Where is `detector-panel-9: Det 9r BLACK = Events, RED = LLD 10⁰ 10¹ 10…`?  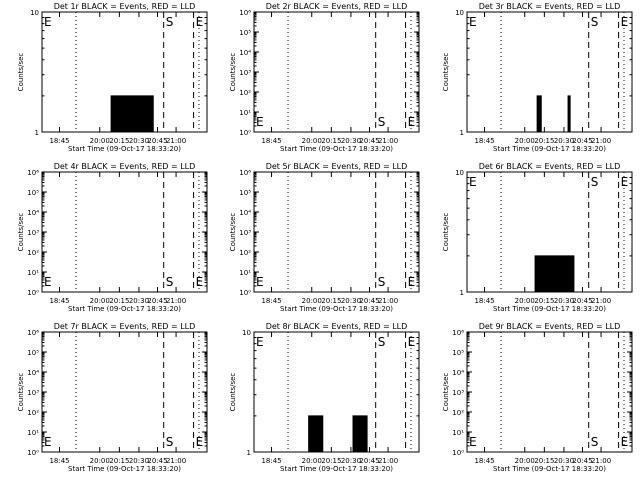 detector-panel-9: Det 9r BLACK = Events, RED = LLD 10⁰ 10¹ 10… is located at coordinates (537, 397).